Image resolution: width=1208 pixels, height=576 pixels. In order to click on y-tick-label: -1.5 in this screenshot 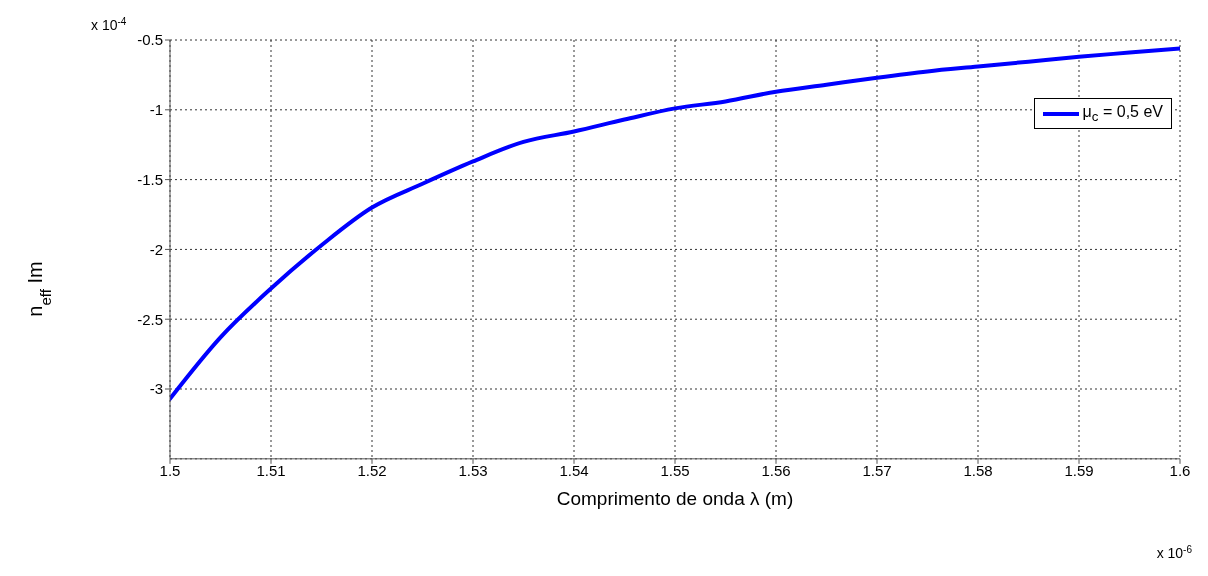, I will do `click(150, 179)`.